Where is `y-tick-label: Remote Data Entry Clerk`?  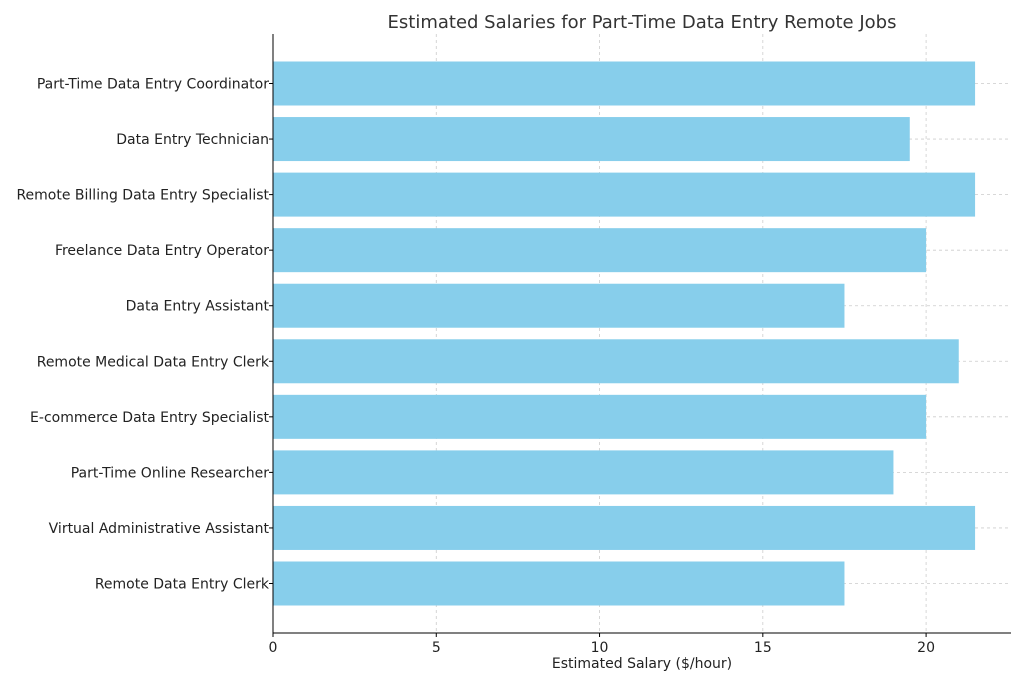
y-tick-label: Remote Data Entry Clerk is located at coordinates (182, 585).